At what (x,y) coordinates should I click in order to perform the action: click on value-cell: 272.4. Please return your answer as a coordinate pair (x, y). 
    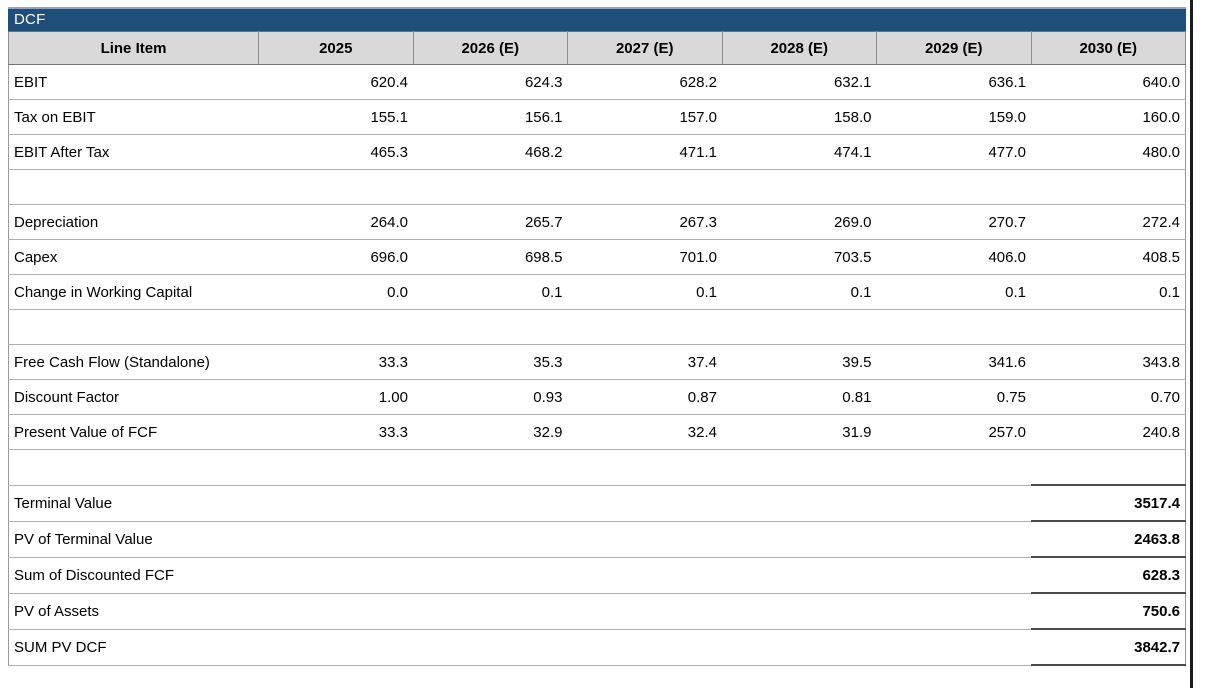
    Looking at the image, I should click on (1108, 222).